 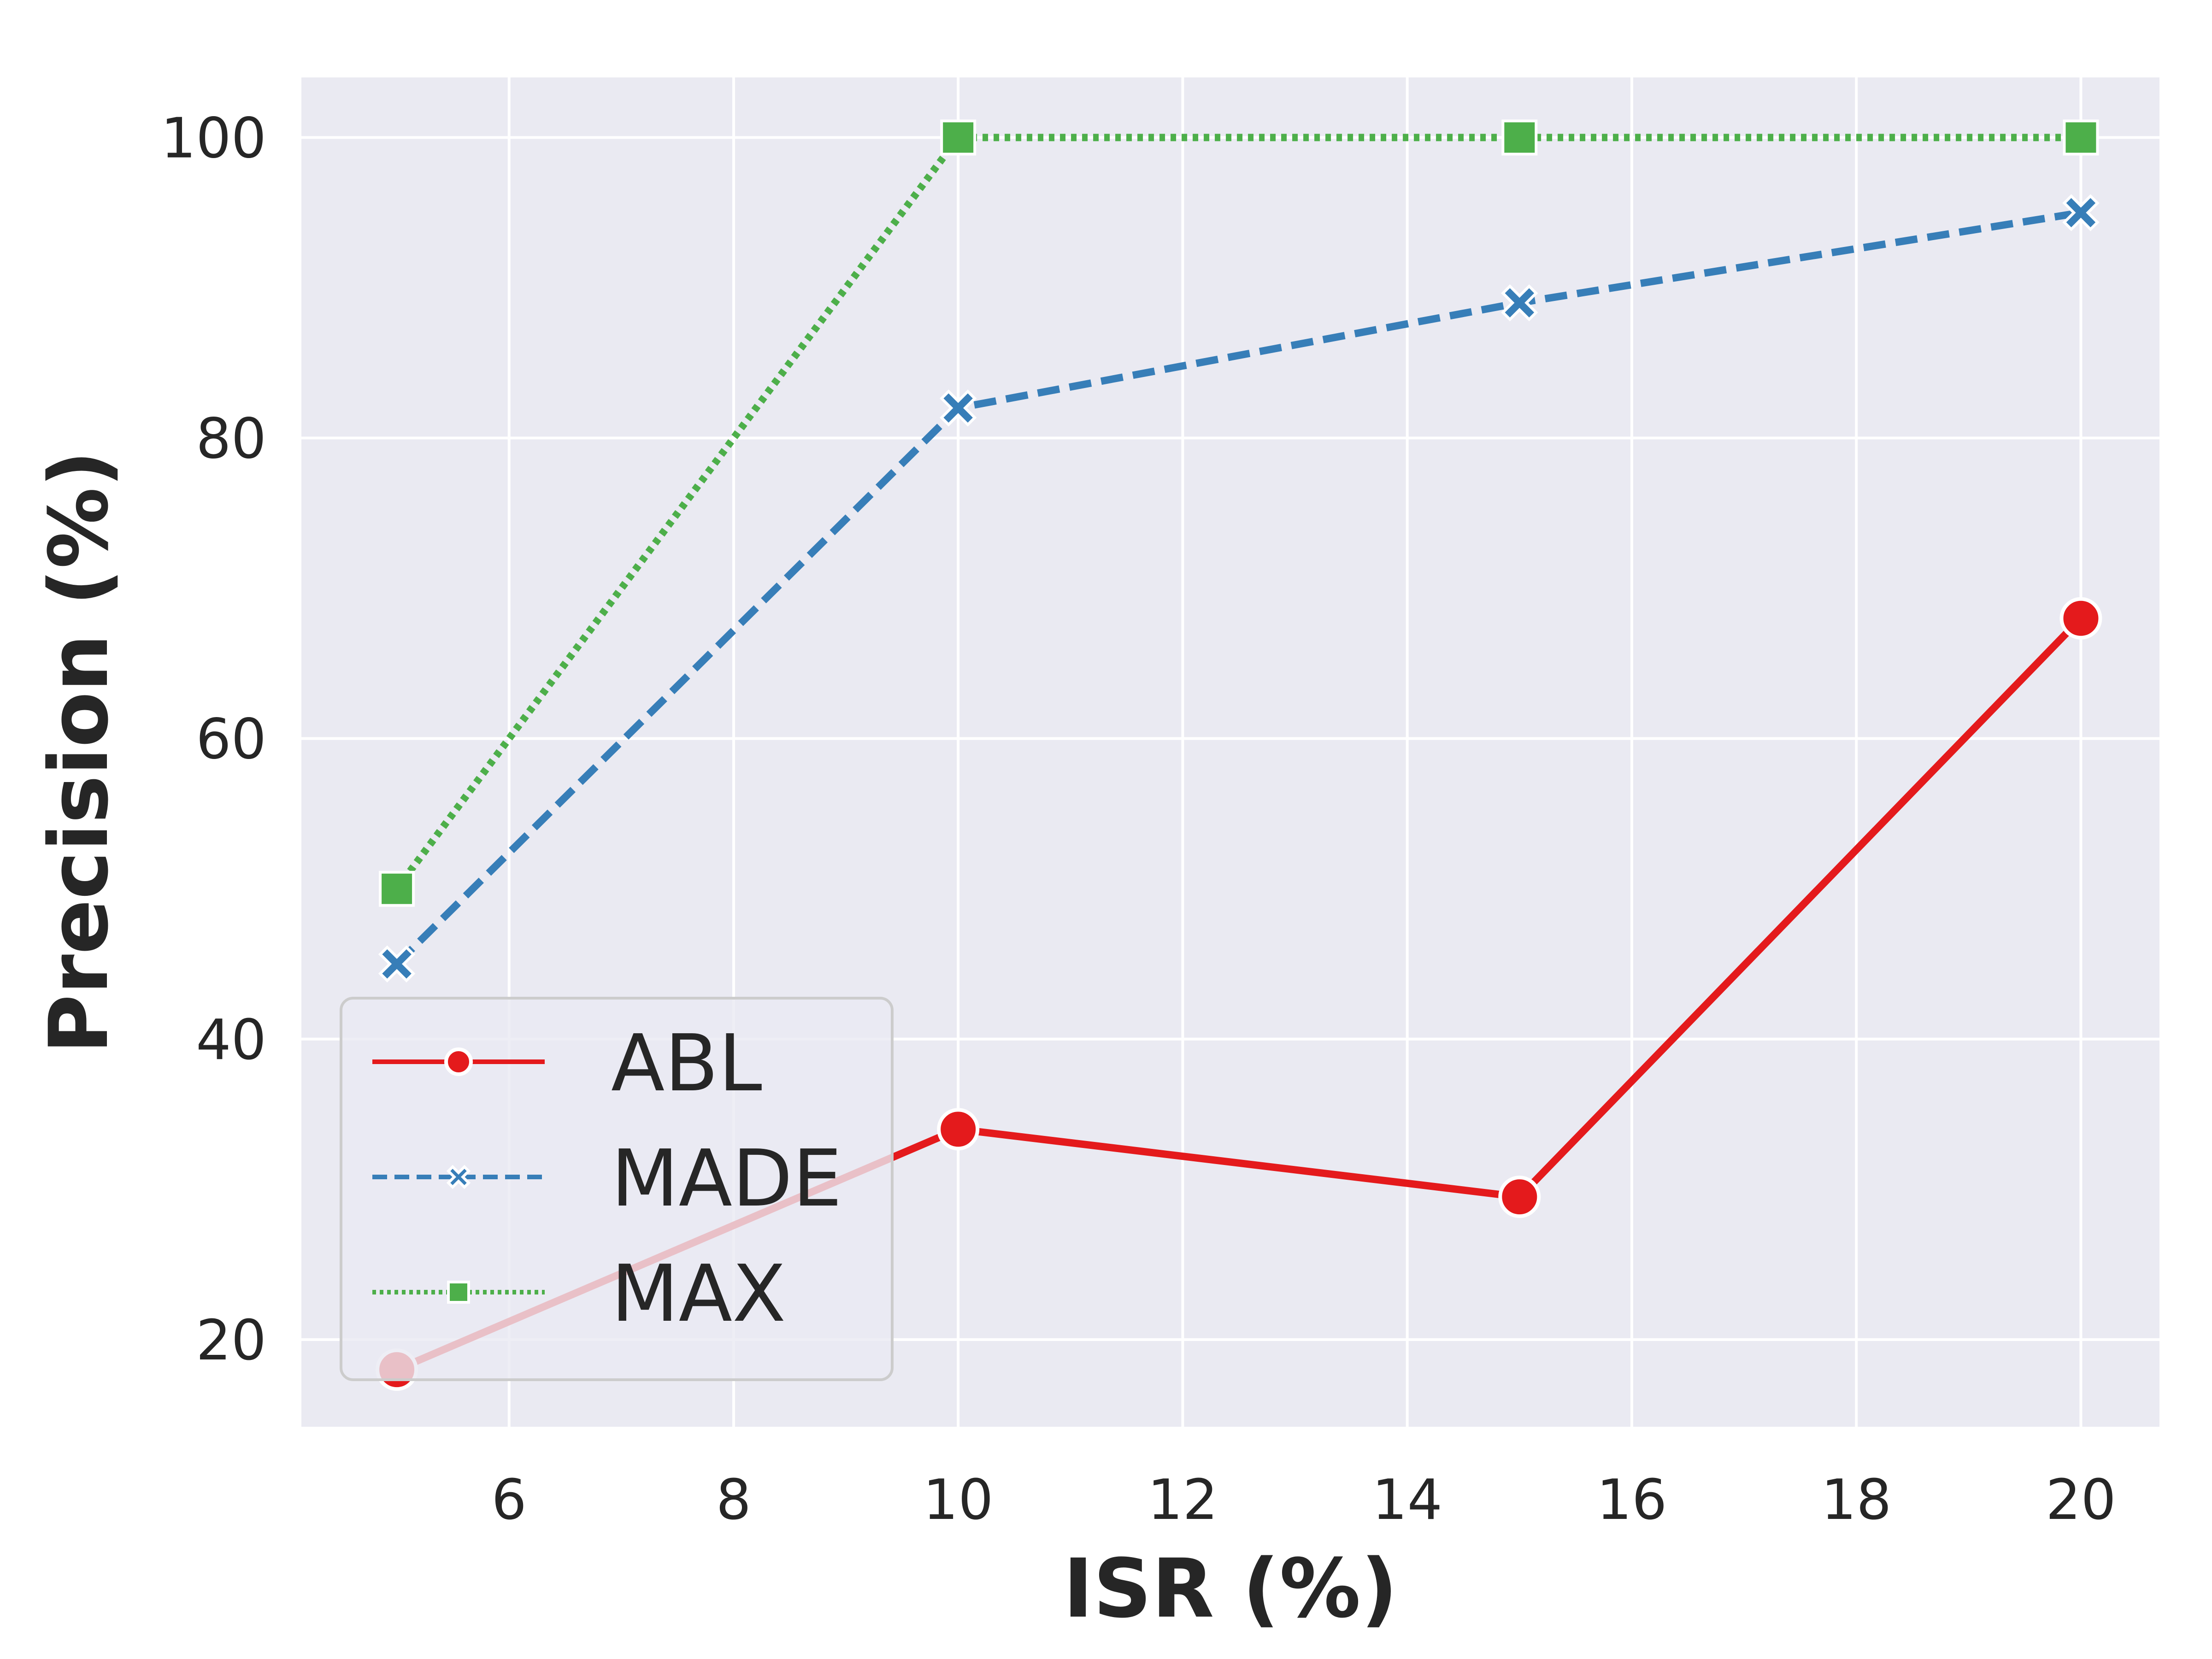 What do you see at coordinates (958, 1500) in the screenshot?
I see `x-tick-label: 10` at bounding box center [958, 1500].